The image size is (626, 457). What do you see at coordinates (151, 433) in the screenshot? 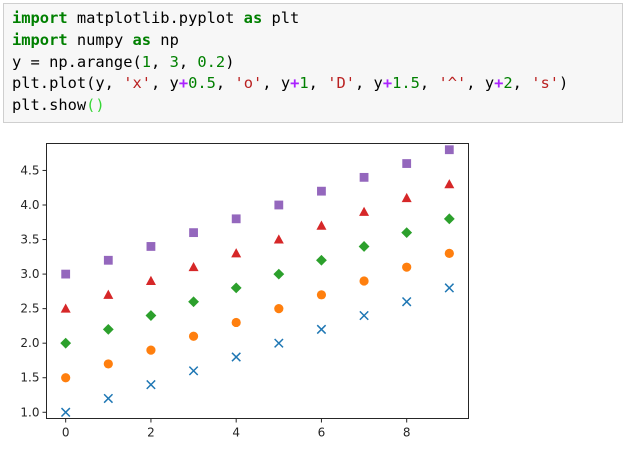
I see `x-tick-label: 2` at bounding box center [151, 433].